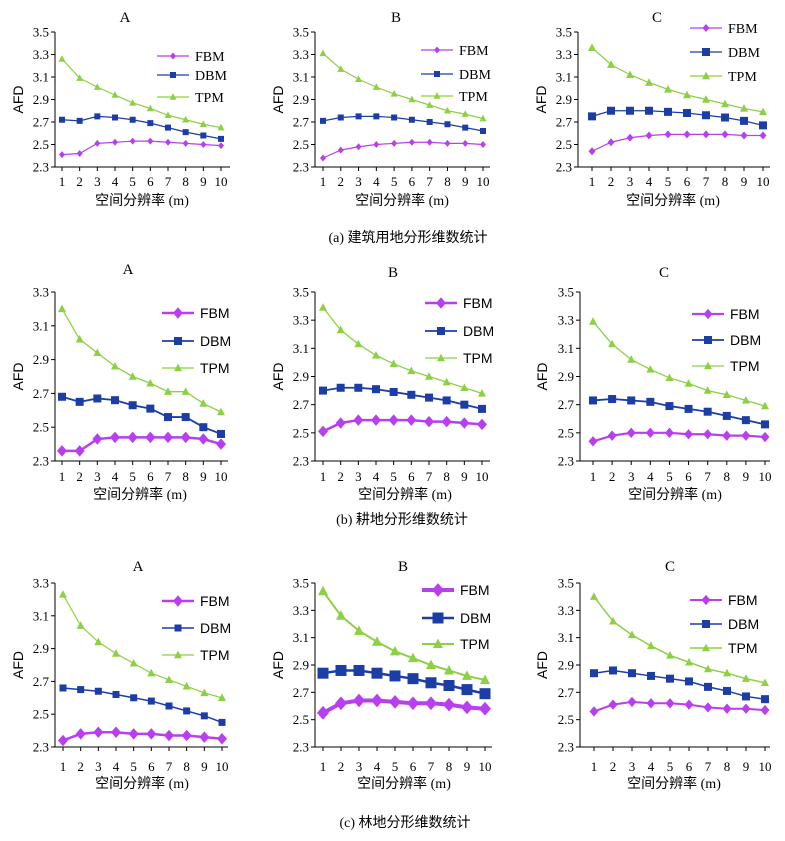 The height and width of the screenshot is (841, 785). I want to click on y-tick-label: 2.9, so click(301, 665).